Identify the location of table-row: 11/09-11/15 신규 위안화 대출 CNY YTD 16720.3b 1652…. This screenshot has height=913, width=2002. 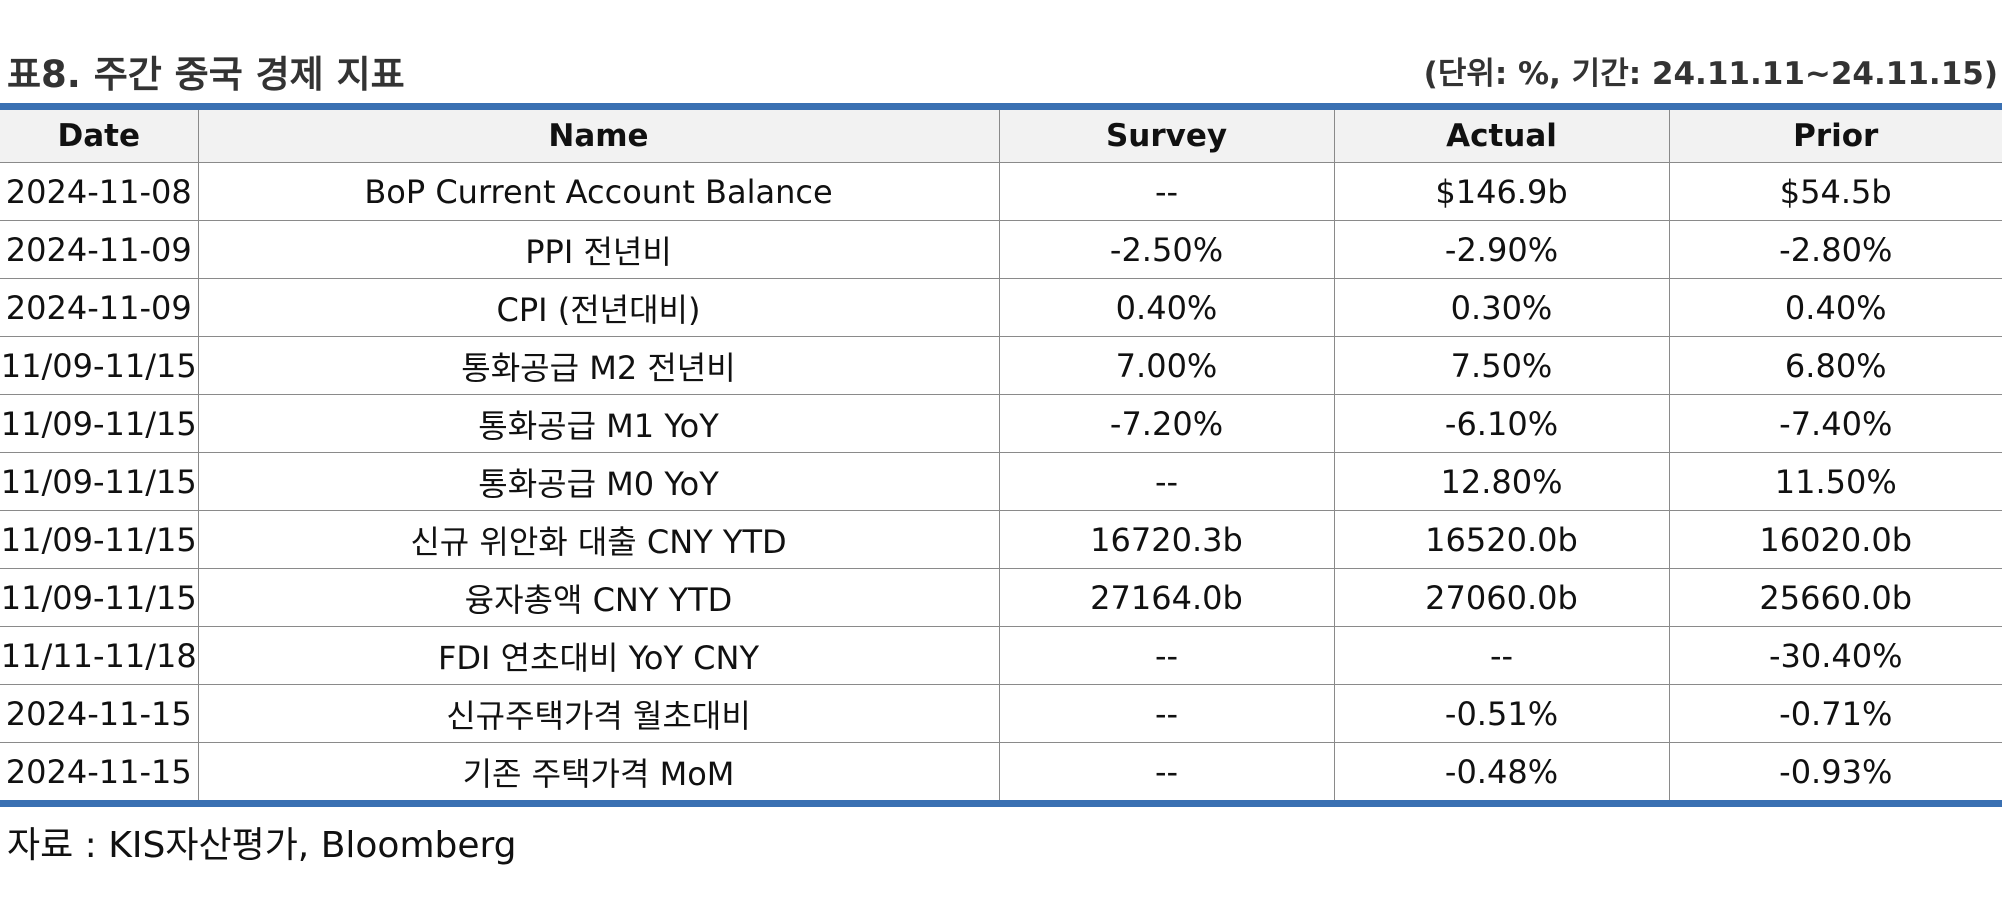
(1001, 539).